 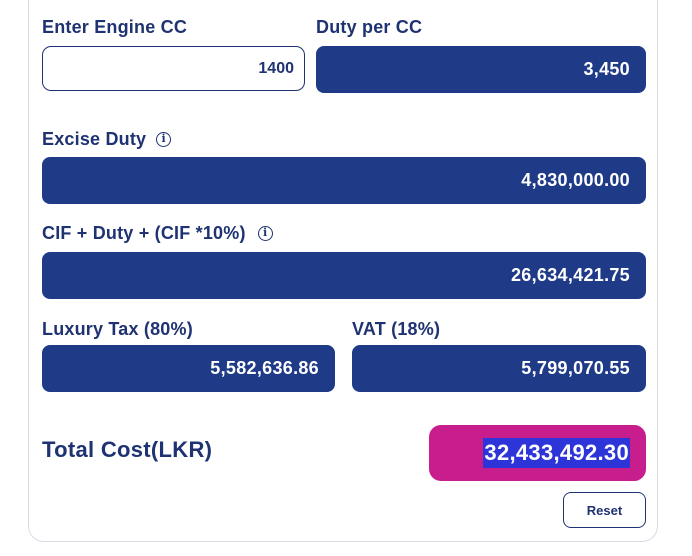 I want to click on duty-per-cc-field: 3,450, so click(x=481, y=69).